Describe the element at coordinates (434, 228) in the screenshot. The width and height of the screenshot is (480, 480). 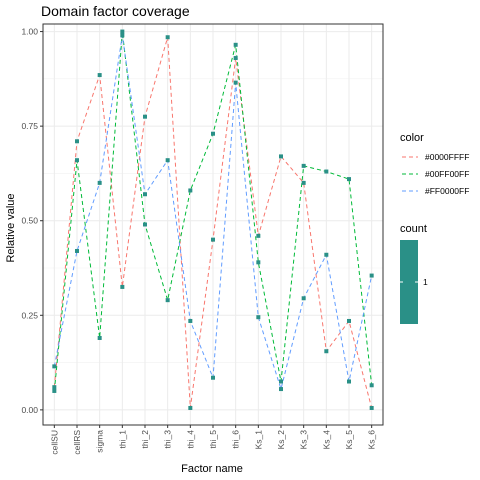
I see `legend: color#0000FFFF #00FF00FF #FF0000FF count 1` at that location.